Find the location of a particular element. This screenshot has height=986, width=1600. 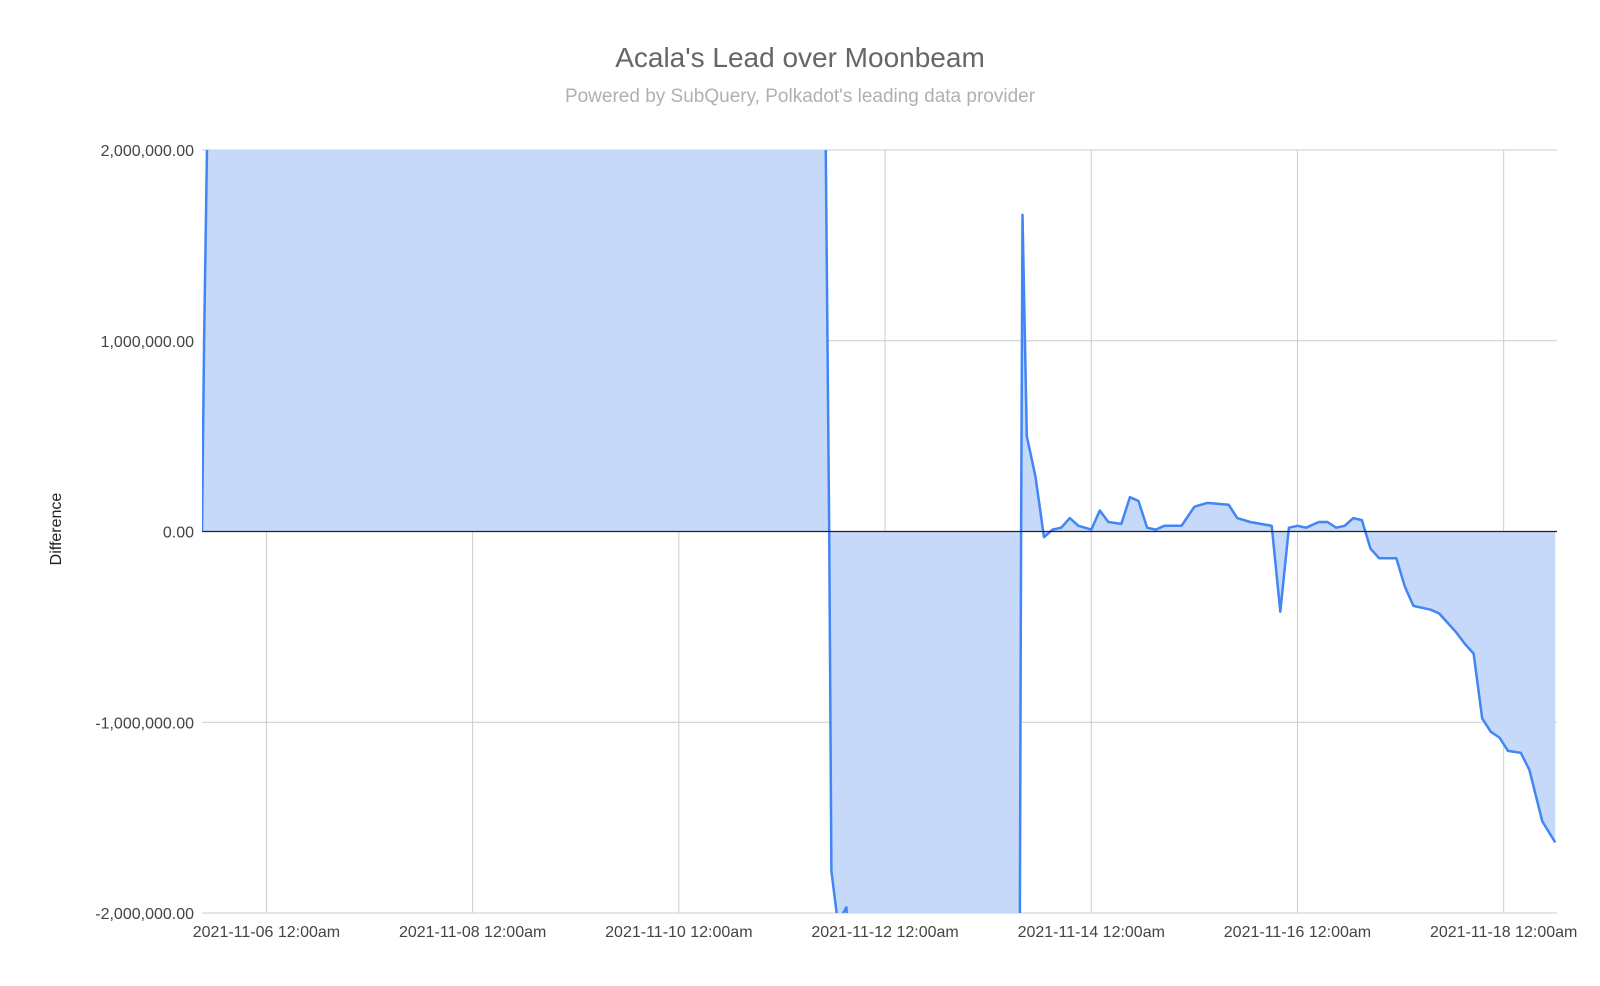

y-tick-label: -1,000,000.00 is located at coordinates (144, 723).